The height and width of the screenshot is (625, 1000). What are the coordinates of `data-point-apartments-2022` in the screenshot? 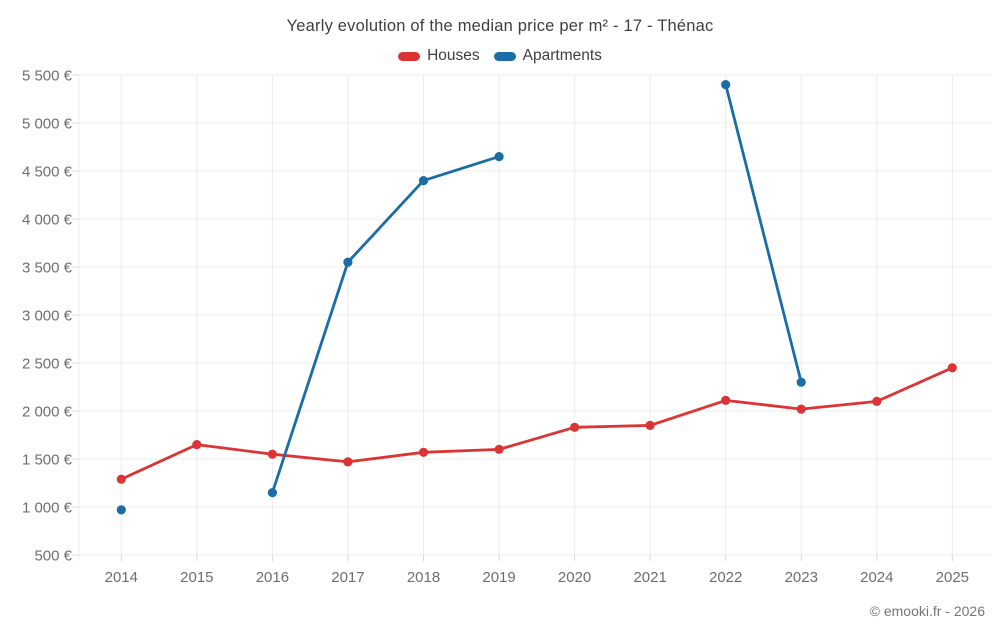 It's located at (726, 85).